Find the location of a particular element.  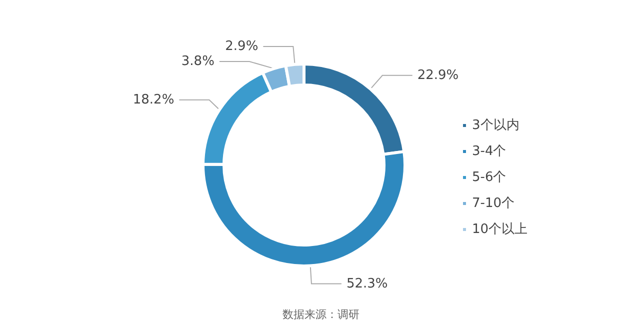

legend-label: 3个以内 is located at coordinates (496, 125).